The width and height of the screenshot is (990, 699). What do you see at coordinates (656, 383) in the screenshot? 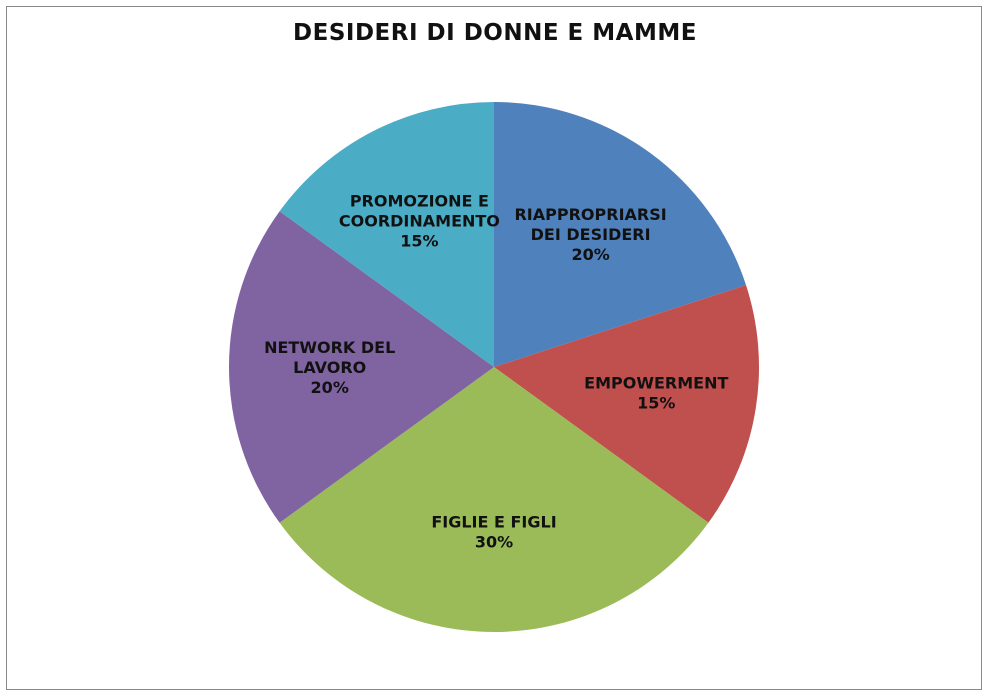
I see `slice-category-label: EMPOWERMENT` at bounding box center [656, 383].